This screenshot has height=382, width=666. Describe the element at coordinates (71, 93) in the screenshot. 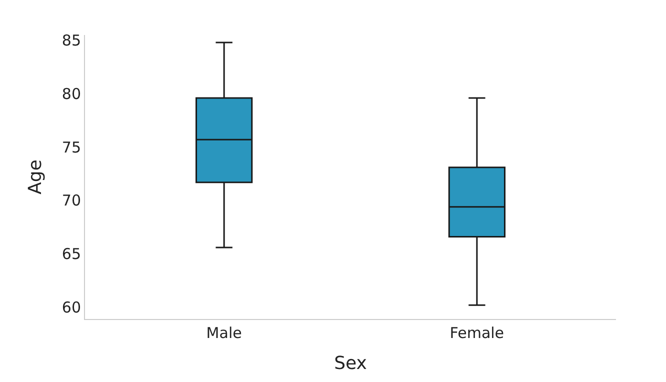

I see `y-tick-label: 80` at that location.